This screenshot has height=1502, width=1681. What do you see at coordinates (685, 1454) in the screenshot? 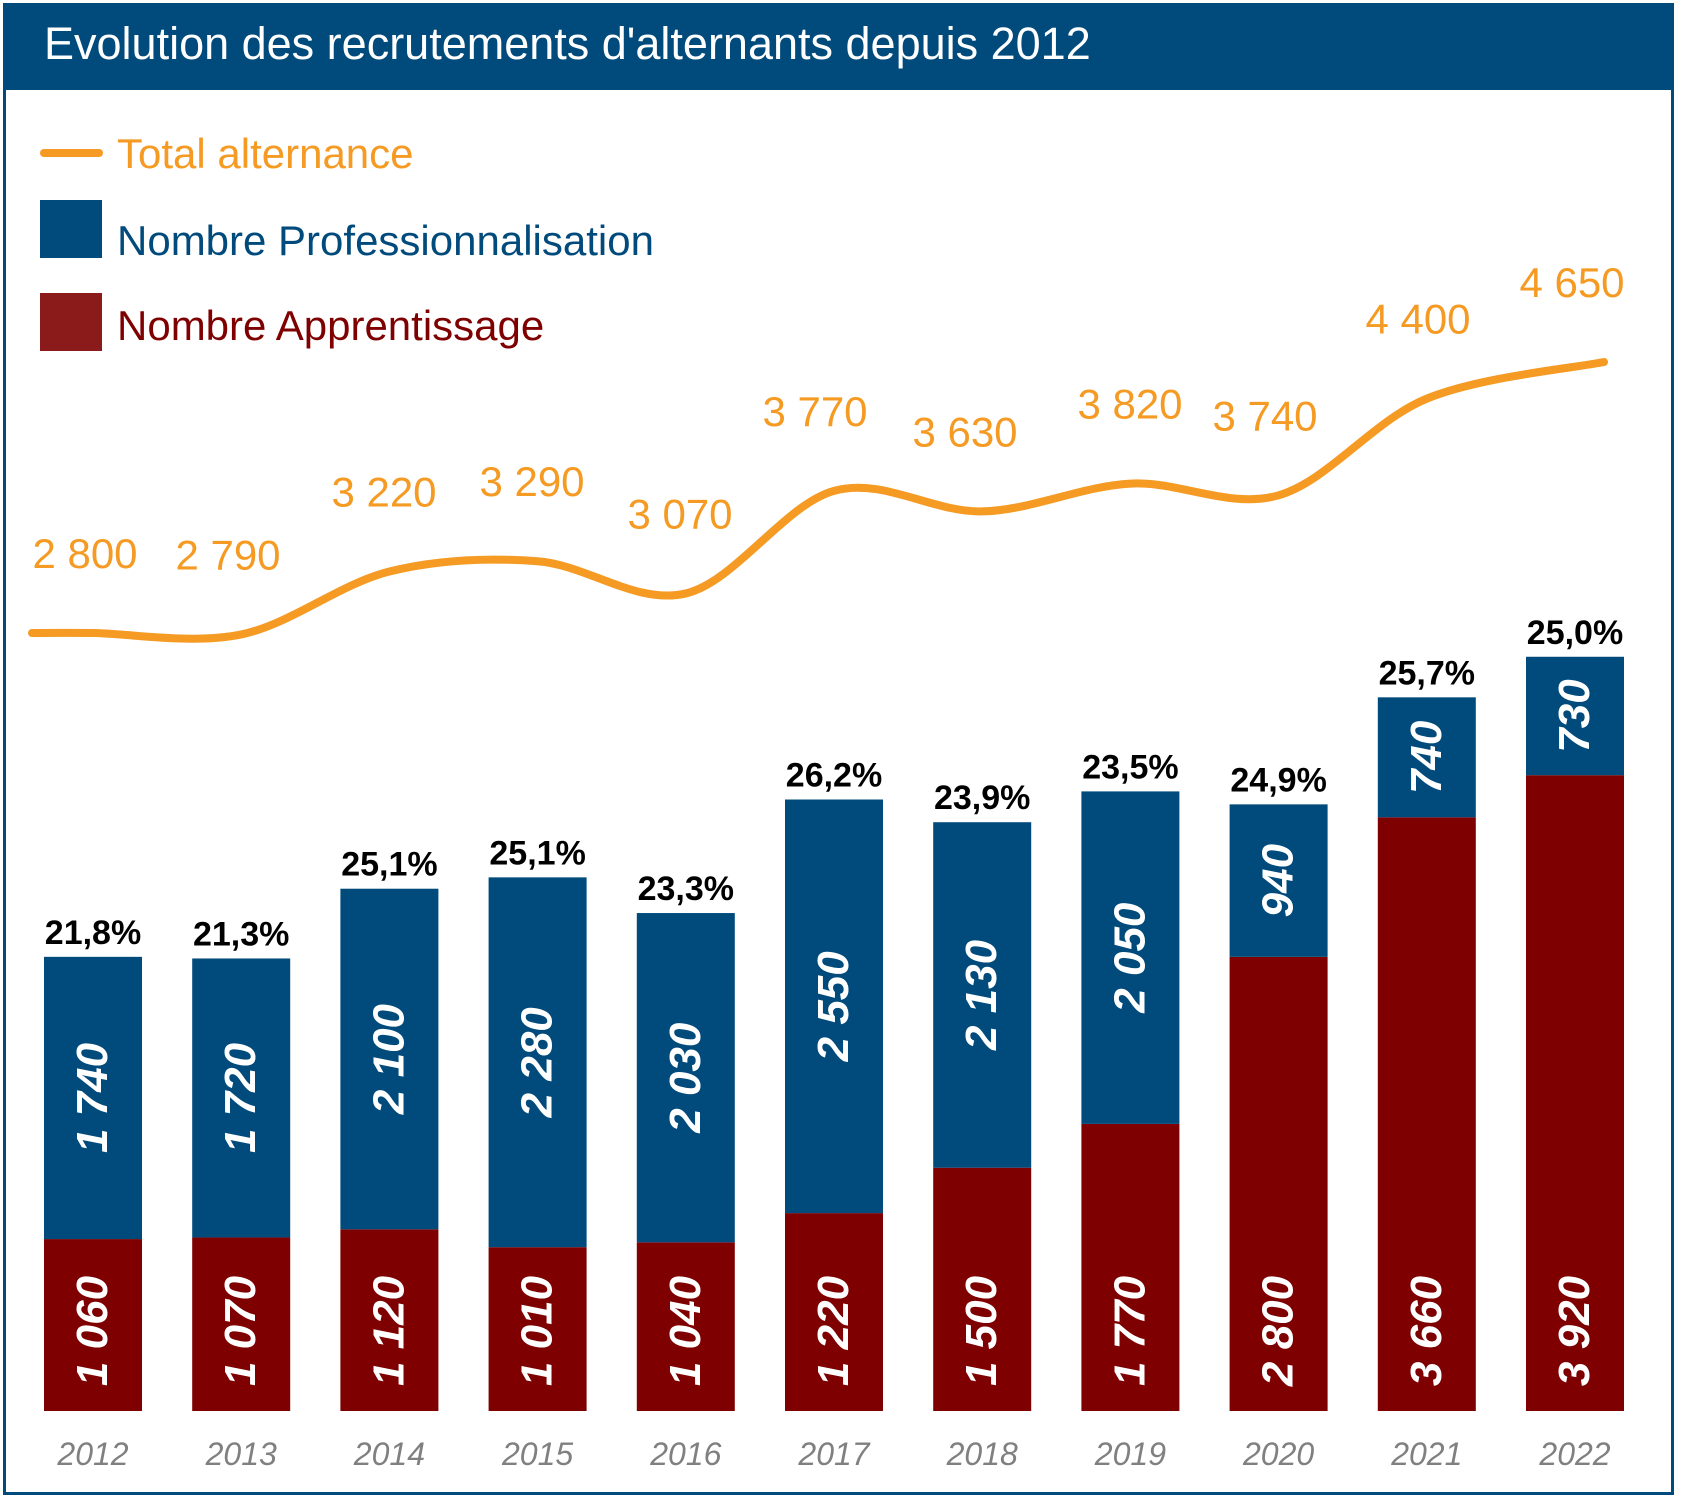
I see `x-tick-2016: 2016` at bounding box center [685, 1454].